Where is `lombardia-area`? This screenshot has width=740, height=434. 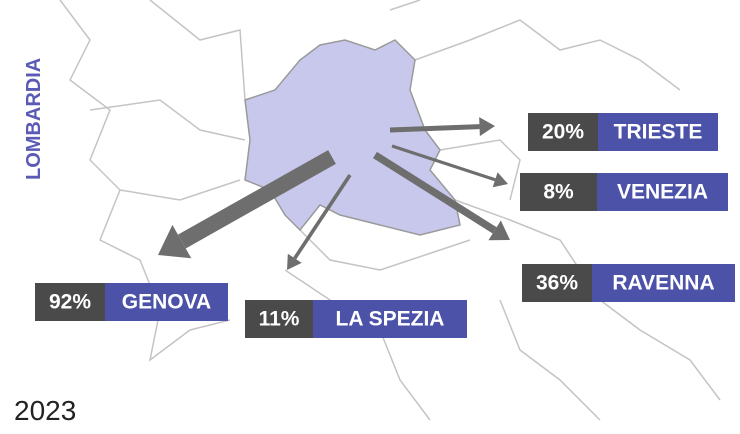 lombardia-area is located at coordinates (352, 137).